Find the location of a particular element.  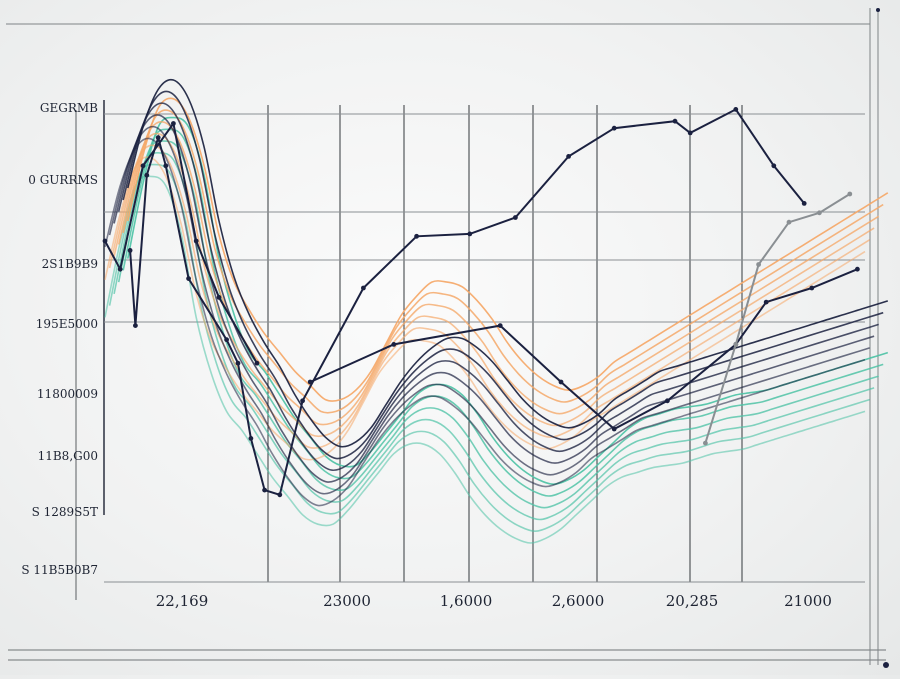

x-tick-label: 20,285 is located at coordinates (692, 601).